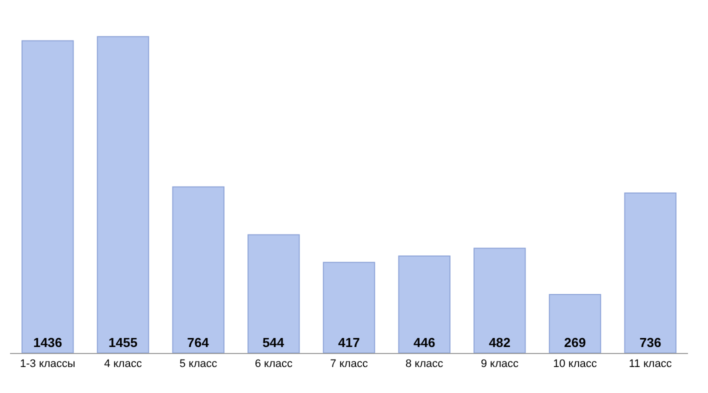 Image resolution: width=708 pixels, height=393 pixels. I want to click on data-label: 446, so click(424, 342).